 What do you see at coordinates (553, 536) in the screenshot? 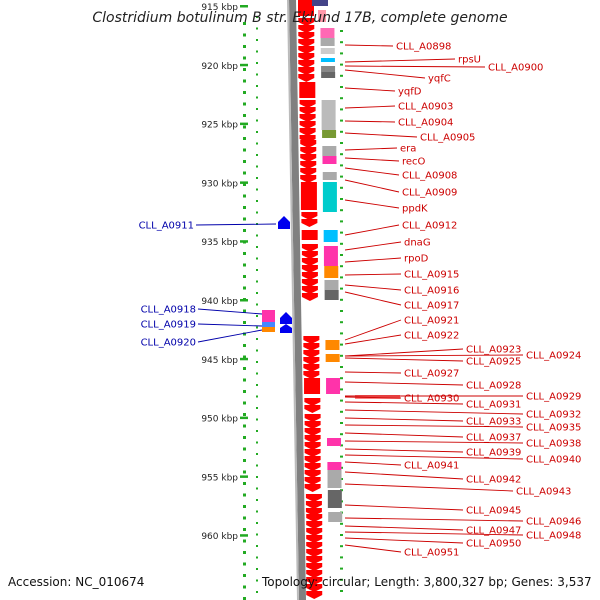
I see `forward-gene-label: CLL_A0948` at bounding box center [553, 536].